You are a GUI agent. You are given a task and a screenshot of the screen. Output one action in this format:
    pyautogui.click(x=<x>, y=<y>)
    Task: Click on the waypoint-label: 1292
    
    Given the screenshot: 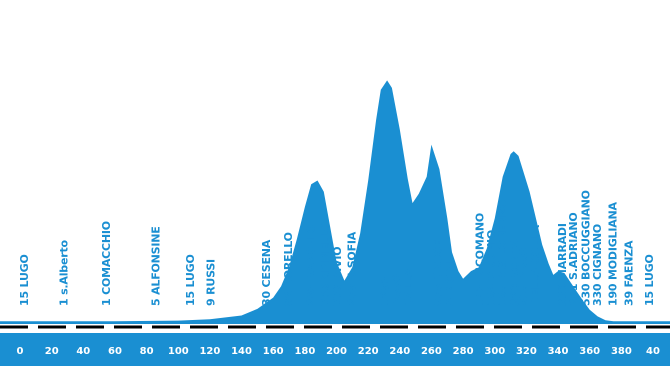 What is the action you would take?
    pyautogui.click(x=385, y=291)
    